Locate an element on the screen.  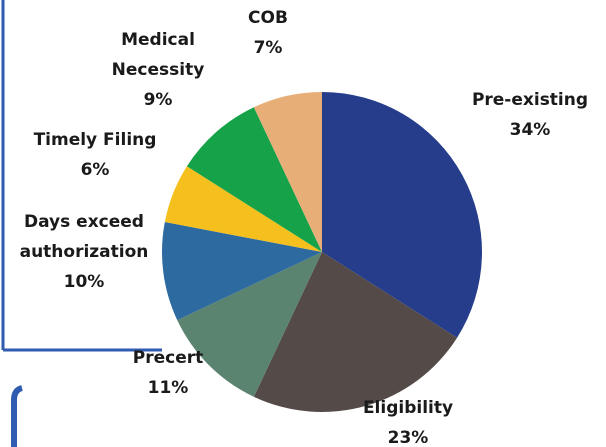
slice-value-label: 34% is located at coordinates (530, 130).